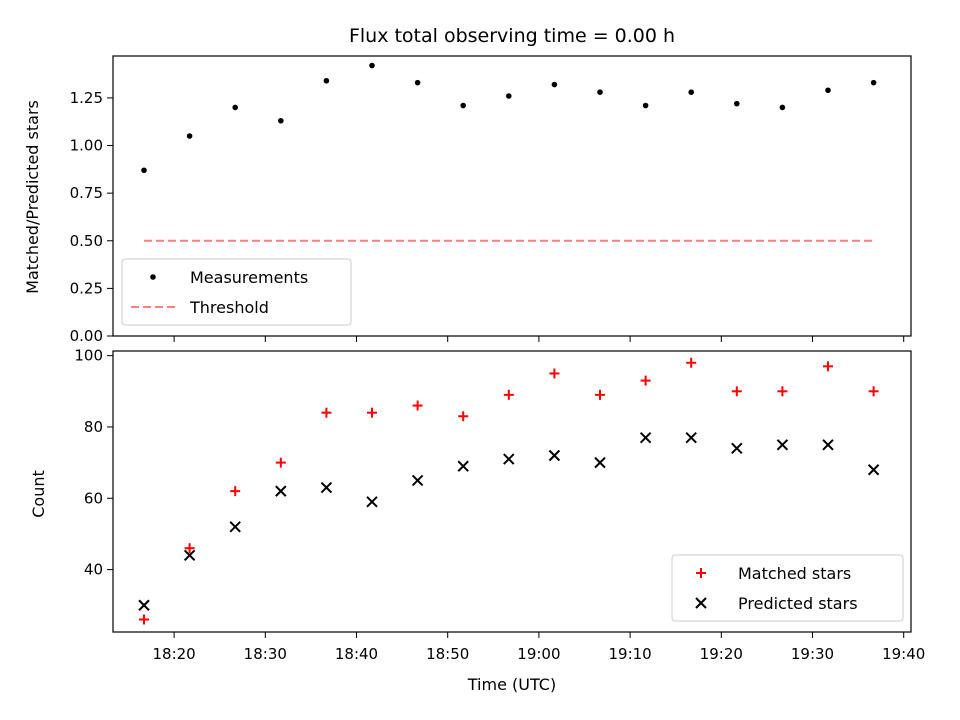 This screenshot has height=720, width=960. What do you see at coordinates (38, 494) in the screenshot?
I see `bottom-y-axis-label: Count` at bounding box center [38, 494].